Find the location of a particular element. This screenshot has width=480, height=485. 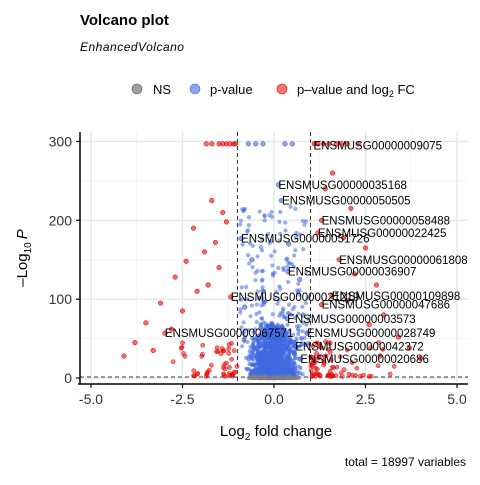

x-axis-title: Log2 fold change is located at coordinates (276, 433).